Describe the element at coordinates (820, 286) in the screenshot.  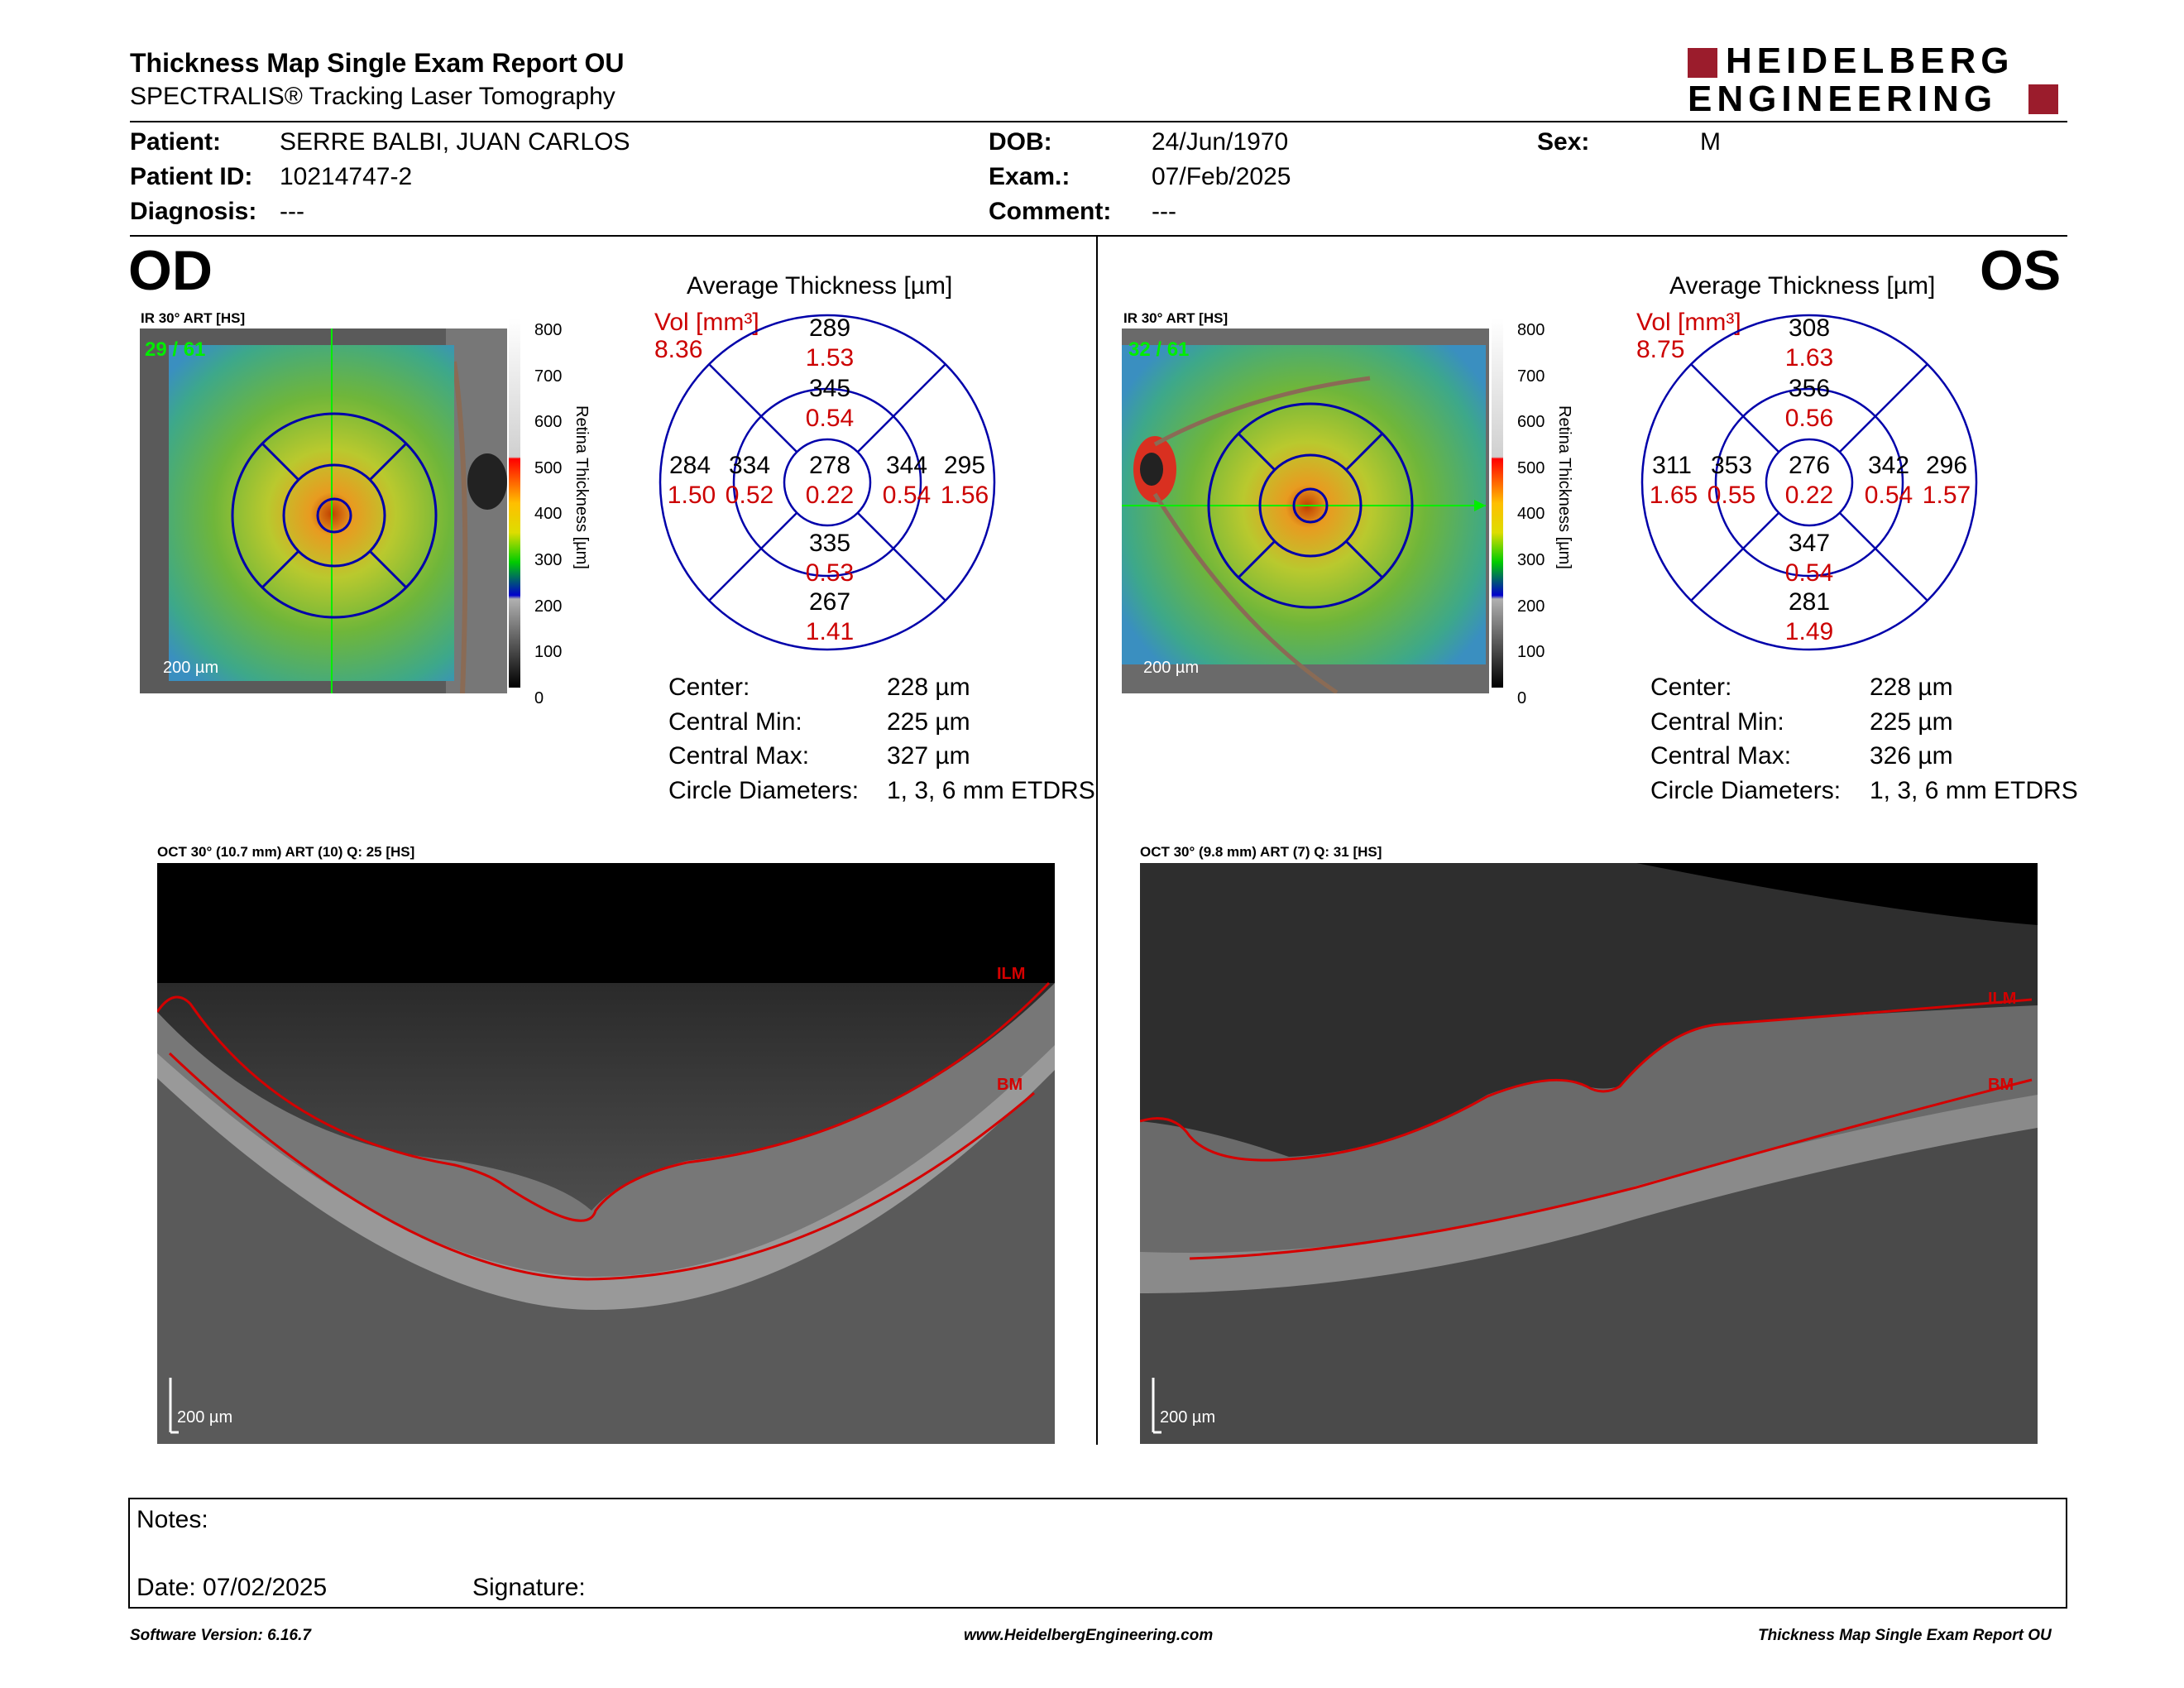
I see `od-avg-title: Average Thickness [µm]` at that location.